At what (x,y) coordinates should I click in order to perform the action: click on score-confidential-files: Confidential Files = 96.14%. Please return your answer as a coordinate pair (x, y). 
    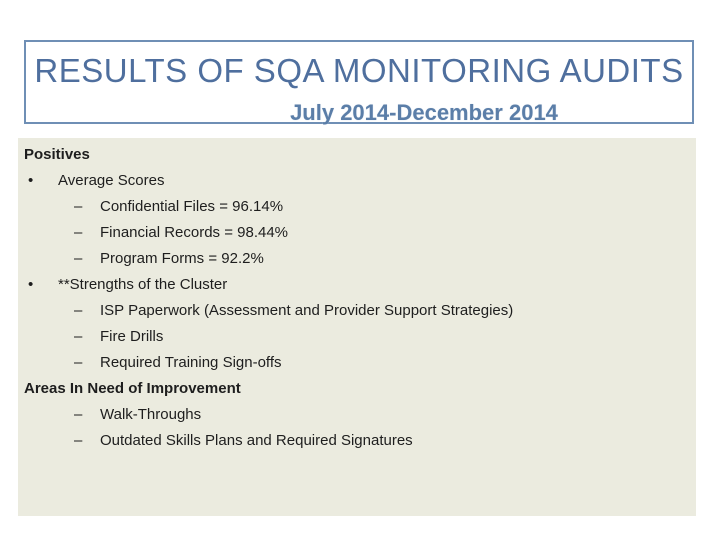
    Looking at the image, I should click on (192, 206).